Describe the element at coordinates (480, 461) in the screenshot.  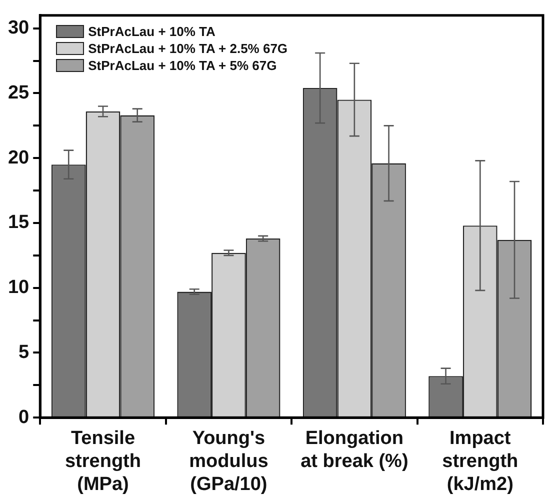
I see `x-tick-label: Impact strength (kJ/m2)` at that location.